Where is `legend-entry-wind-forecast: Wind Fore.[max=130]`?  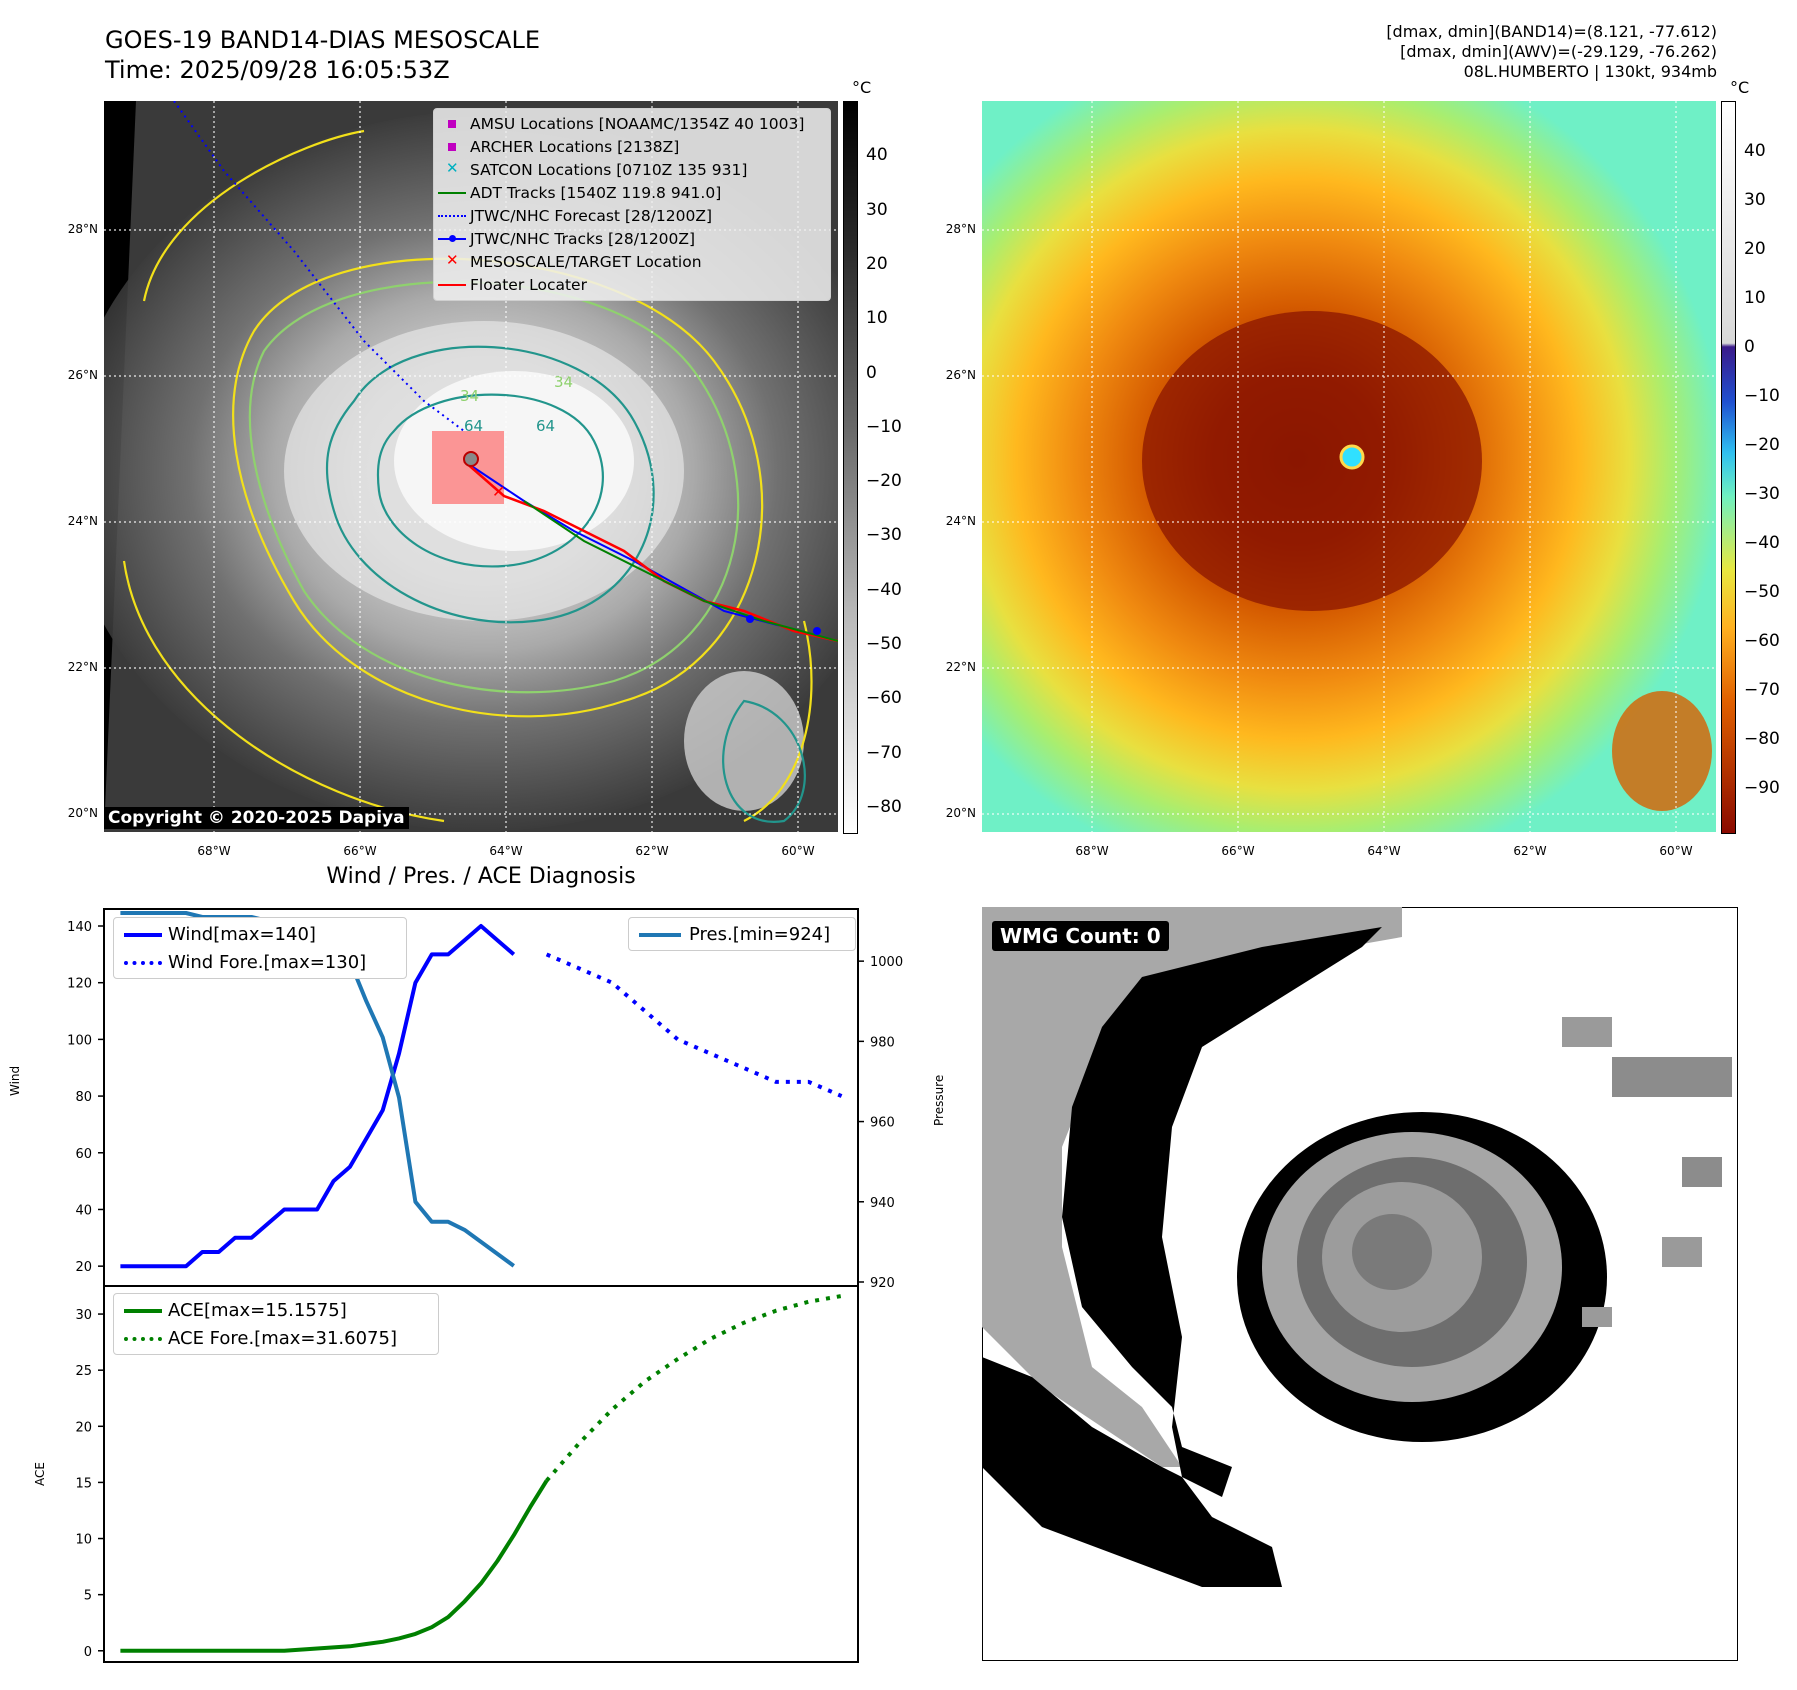
legend-entry-wind-forecast: Wind Fore.[max=130] is located at coordinates (260, 962).